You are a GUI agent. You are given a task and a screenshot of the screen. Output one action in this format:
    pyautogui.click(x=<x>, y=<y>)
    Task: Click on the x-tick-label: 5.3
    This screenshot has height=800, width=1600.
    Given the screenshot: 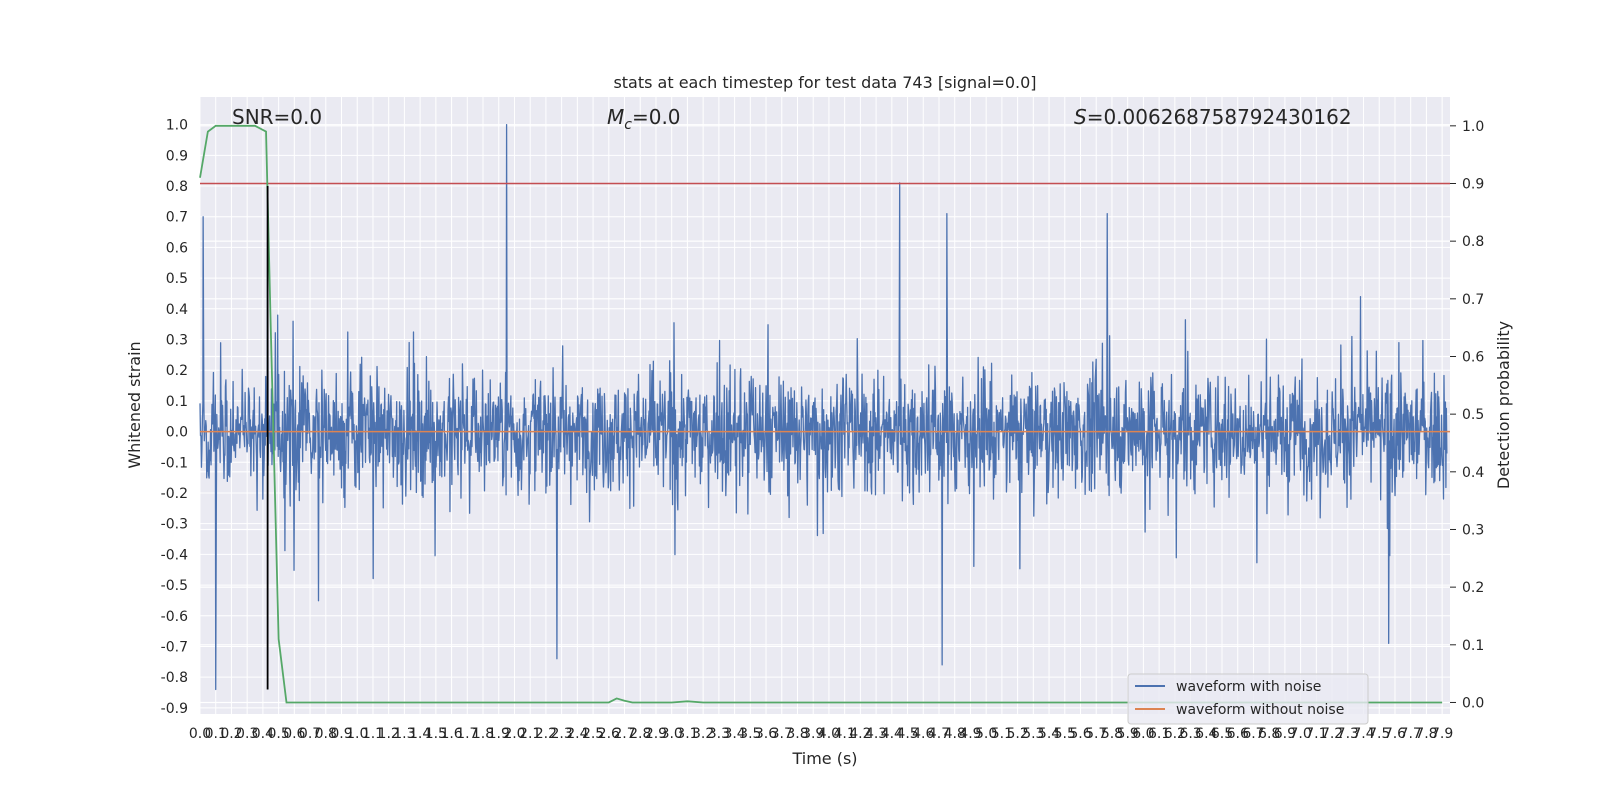 What is the action you would take?
    pyautogui.click(x=1033, y=734)
    